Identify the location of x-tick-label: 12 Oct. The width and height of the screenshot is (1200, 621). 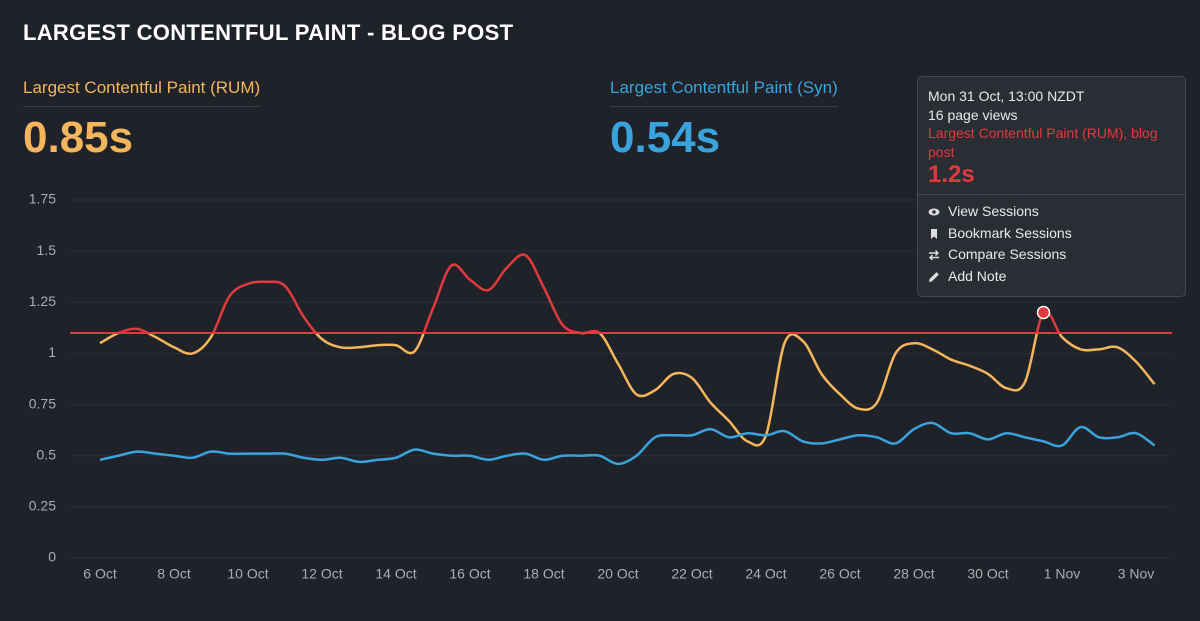
(321, 574).